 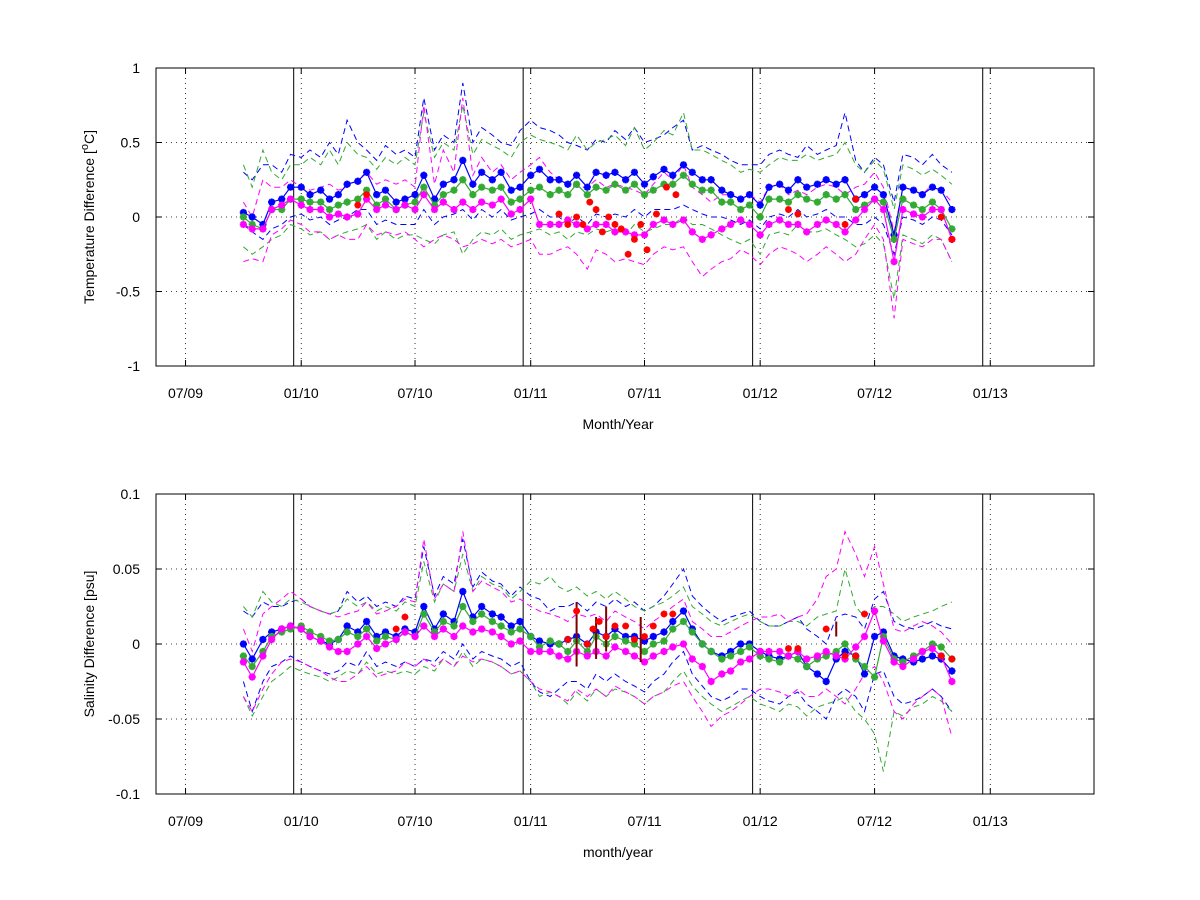 What do you see at coordinates (85, 147) in the screenshot?
I see `y-axis-label-sup: o` at bounding box center [85, 147].